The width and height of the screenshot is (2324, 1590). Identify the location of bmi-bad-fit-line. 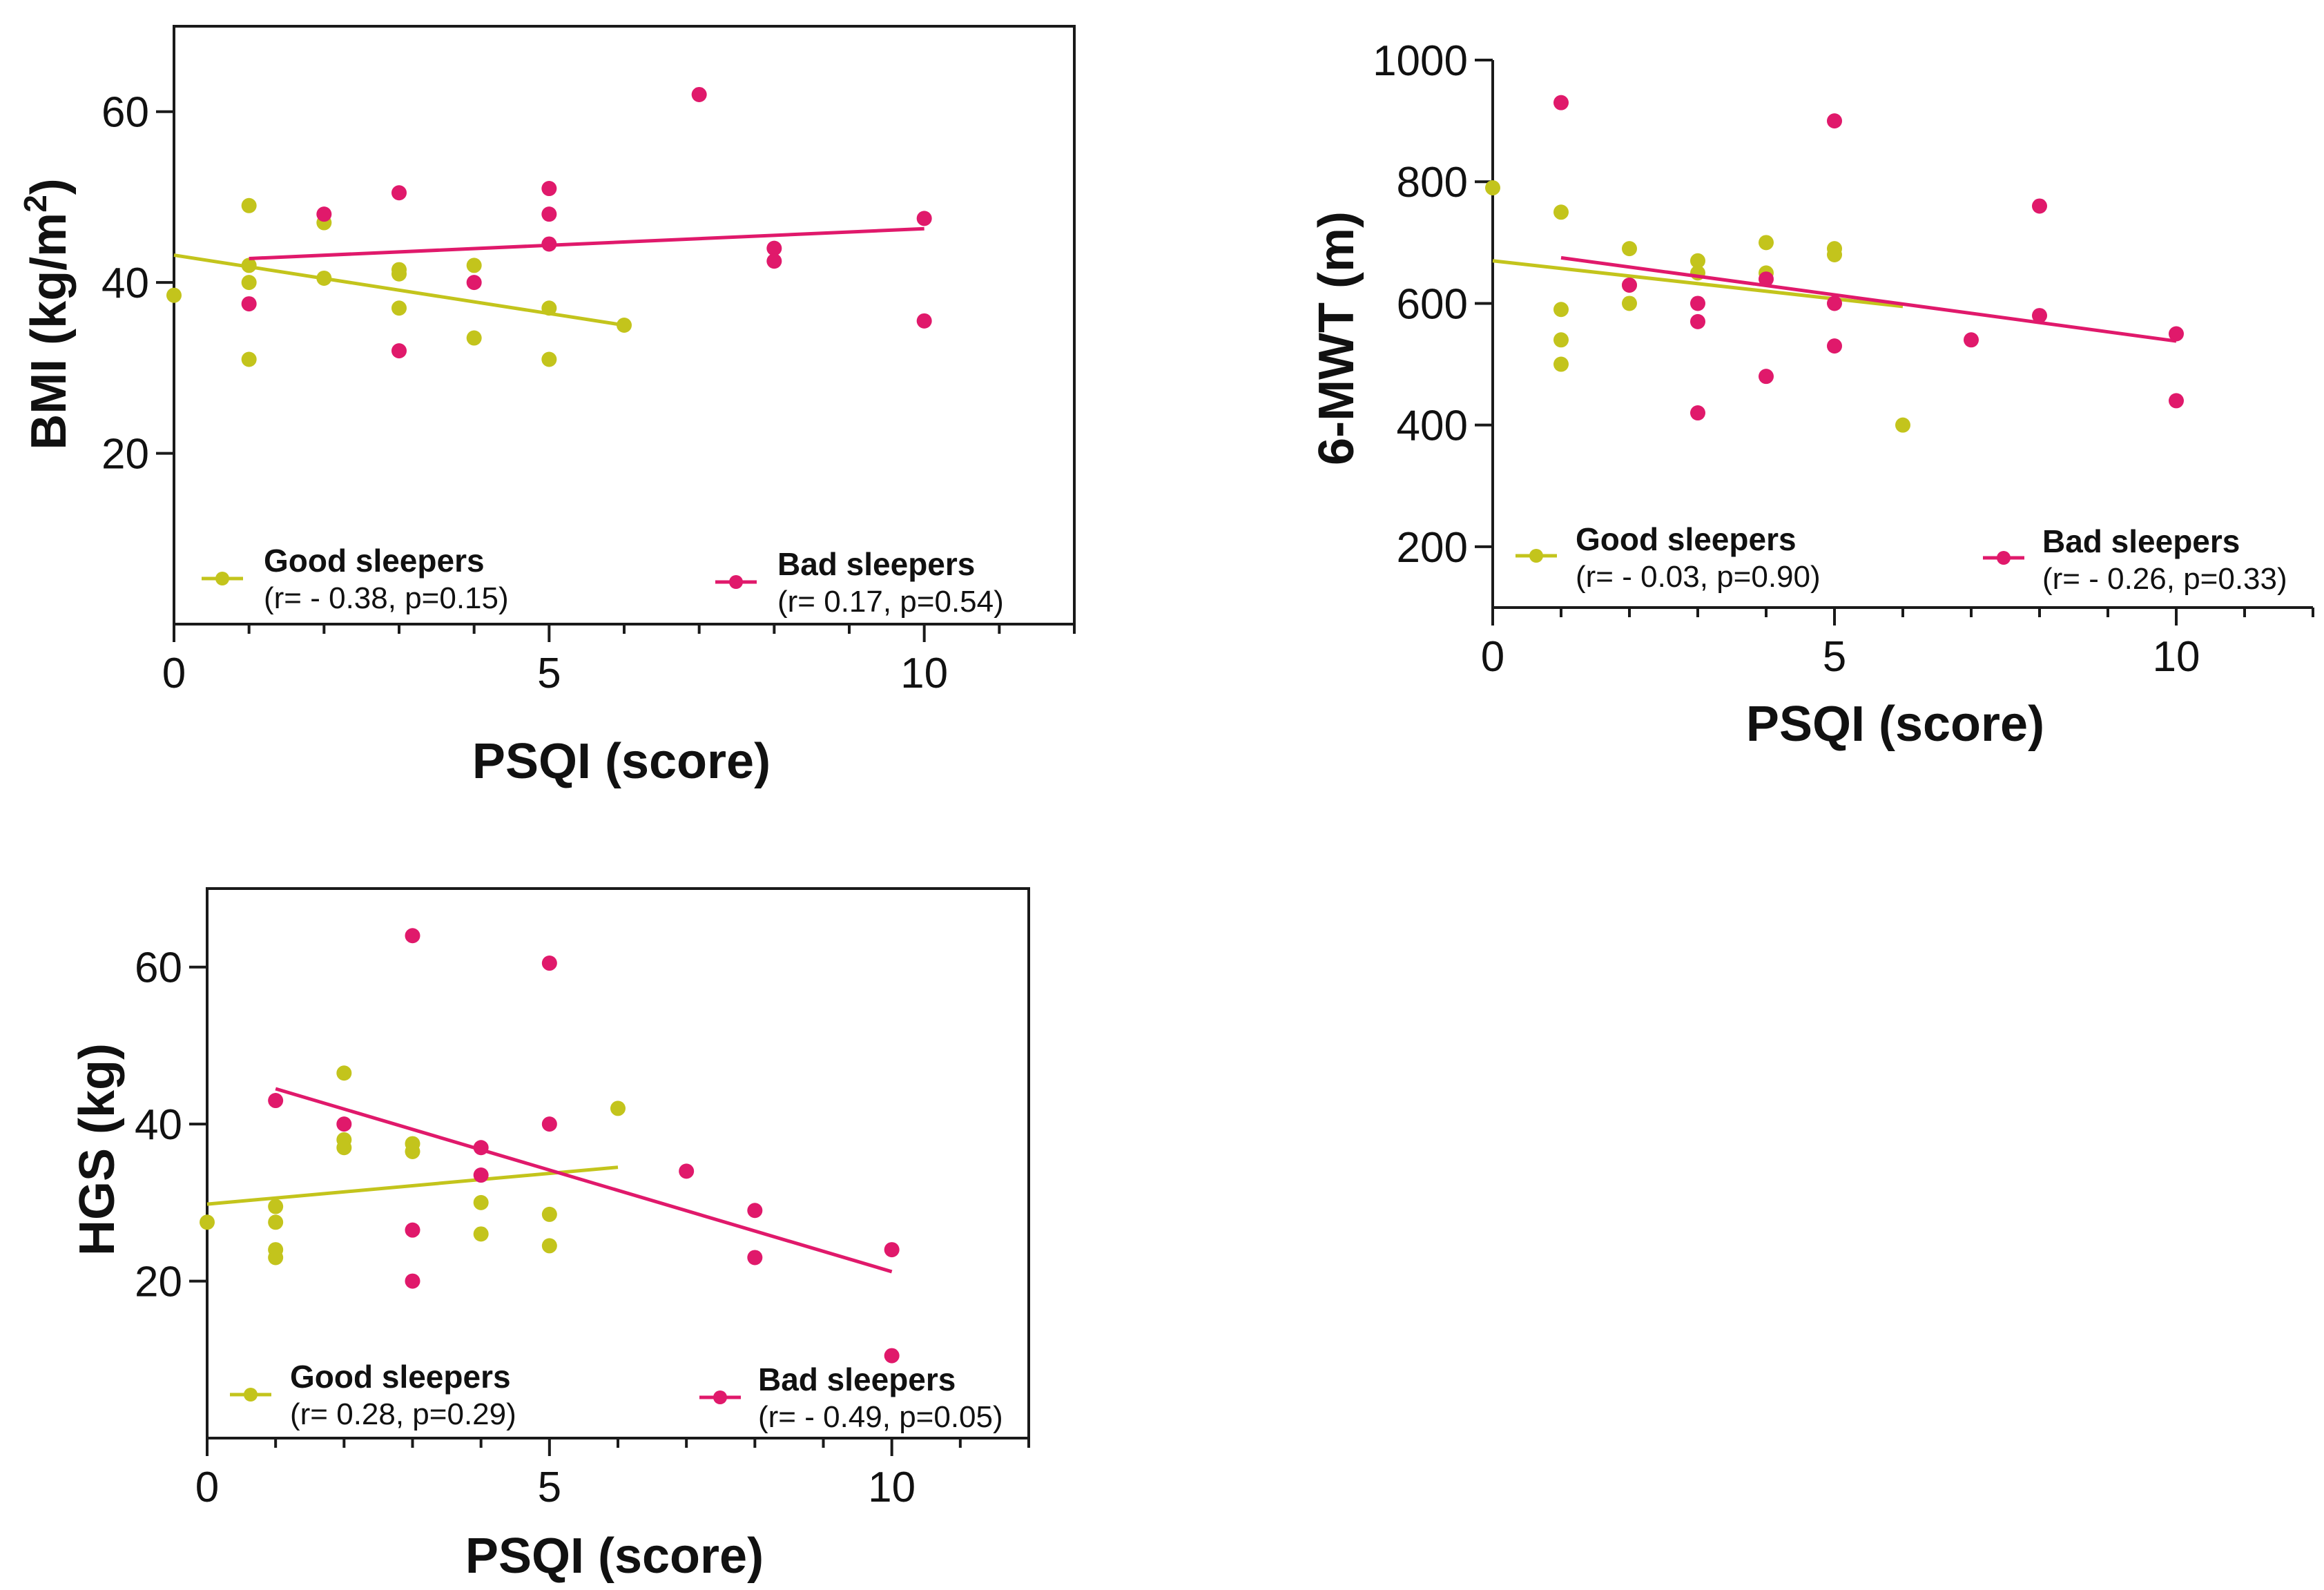
(586, 243).